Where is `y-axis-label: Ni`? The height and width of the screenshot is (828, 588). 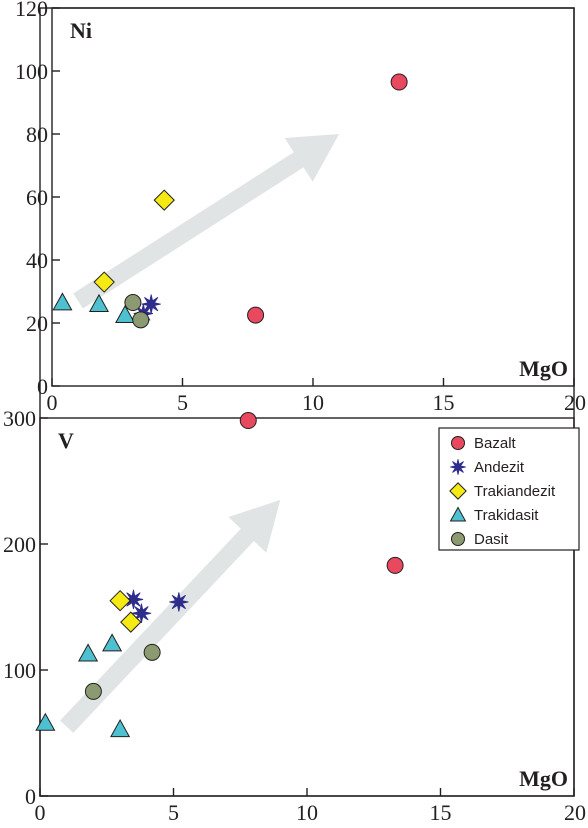 y-axis-label: Ni is located at coordinates (81, 30).